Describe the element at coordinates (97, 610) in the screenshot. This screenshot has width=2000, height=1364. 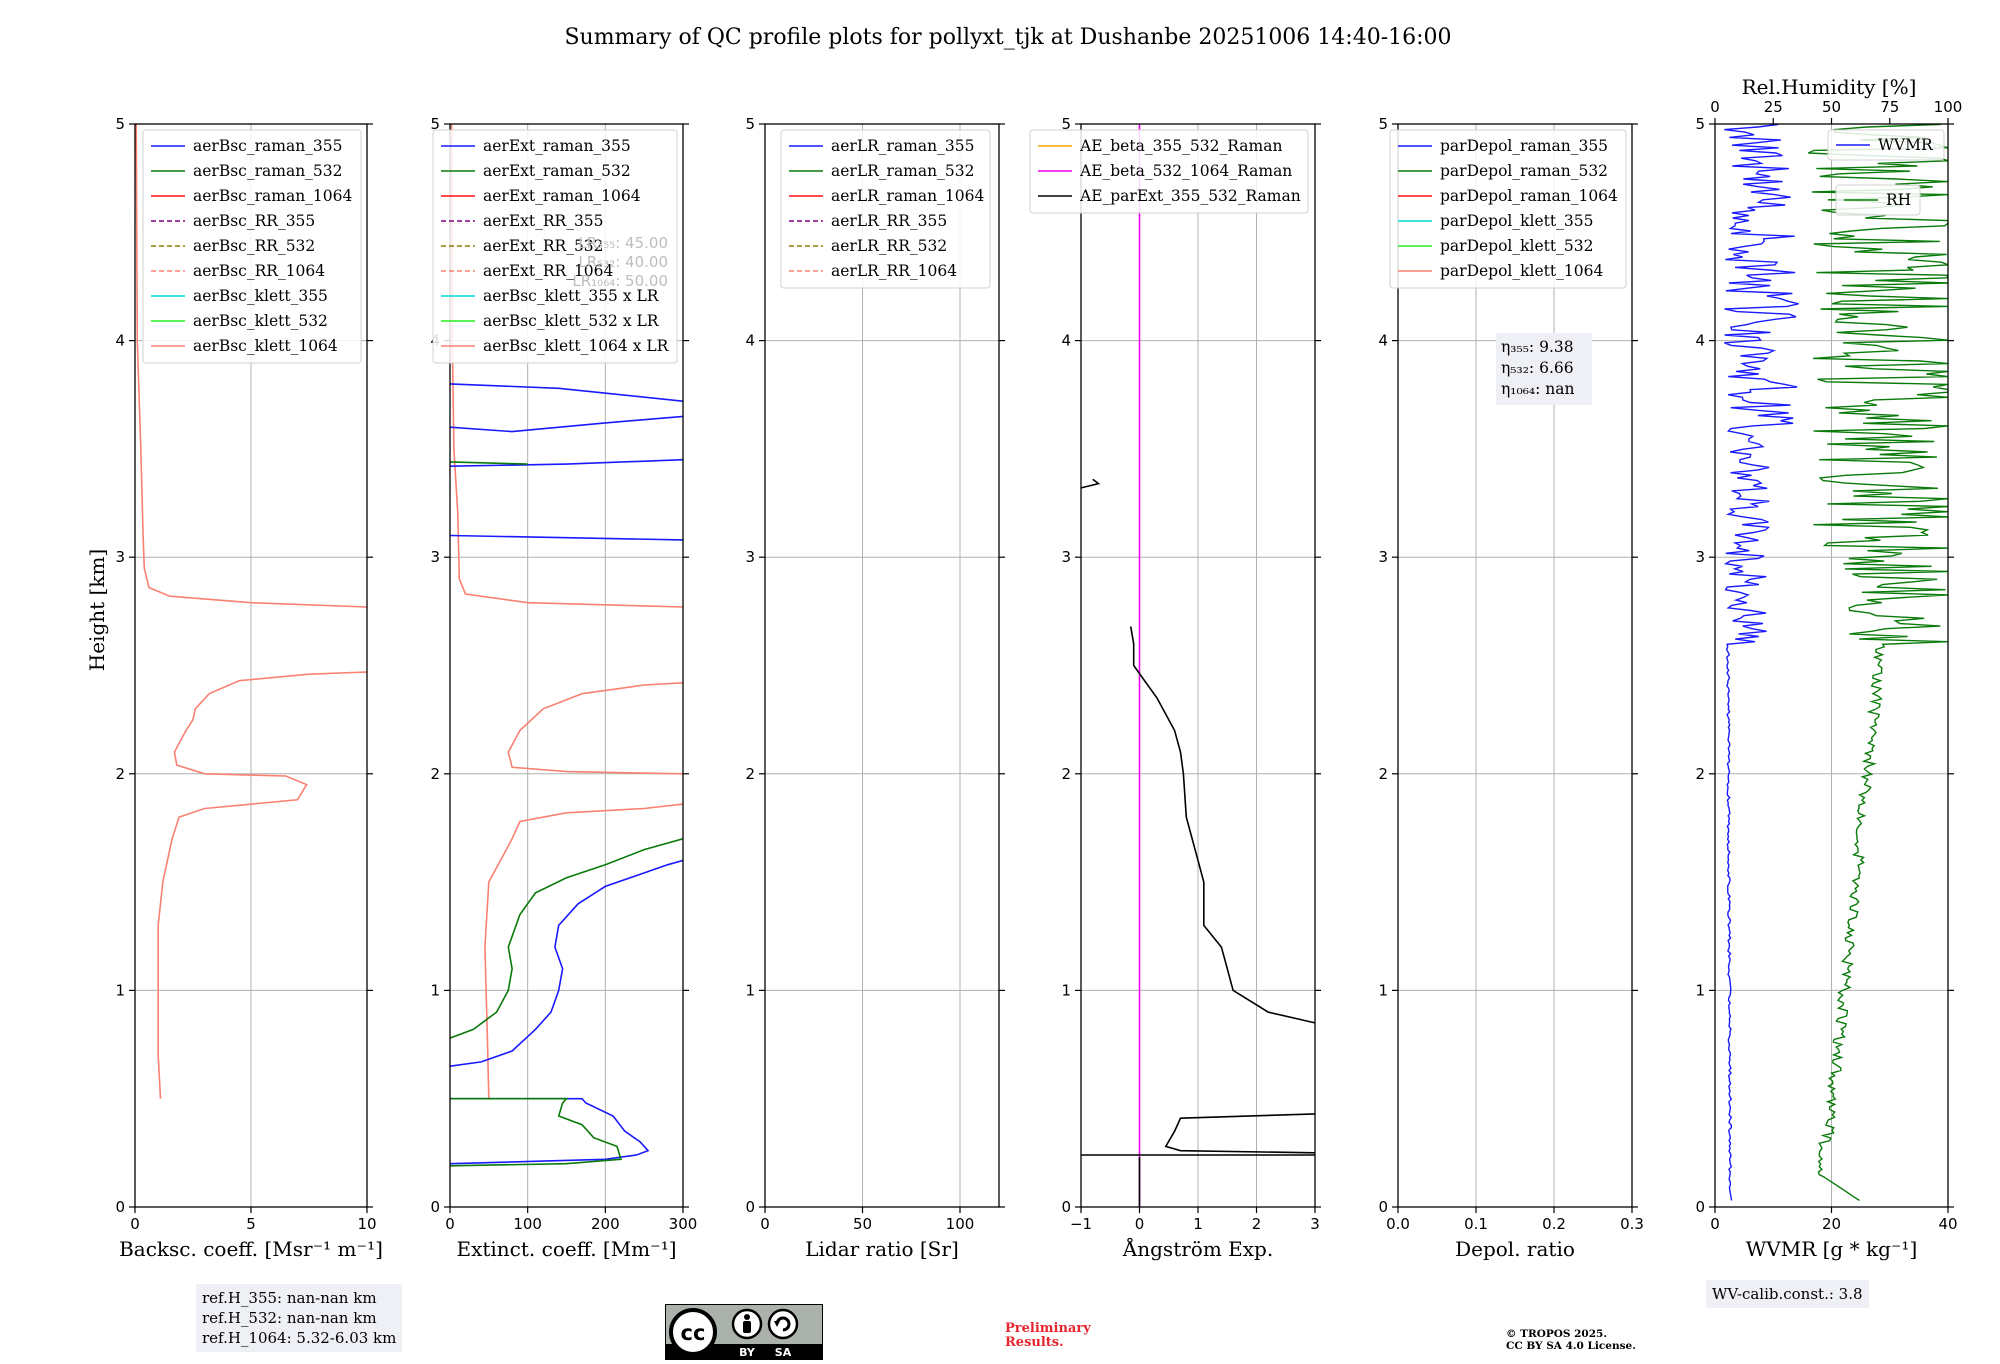
I see `y-axis-label: Height [km]` at that location.